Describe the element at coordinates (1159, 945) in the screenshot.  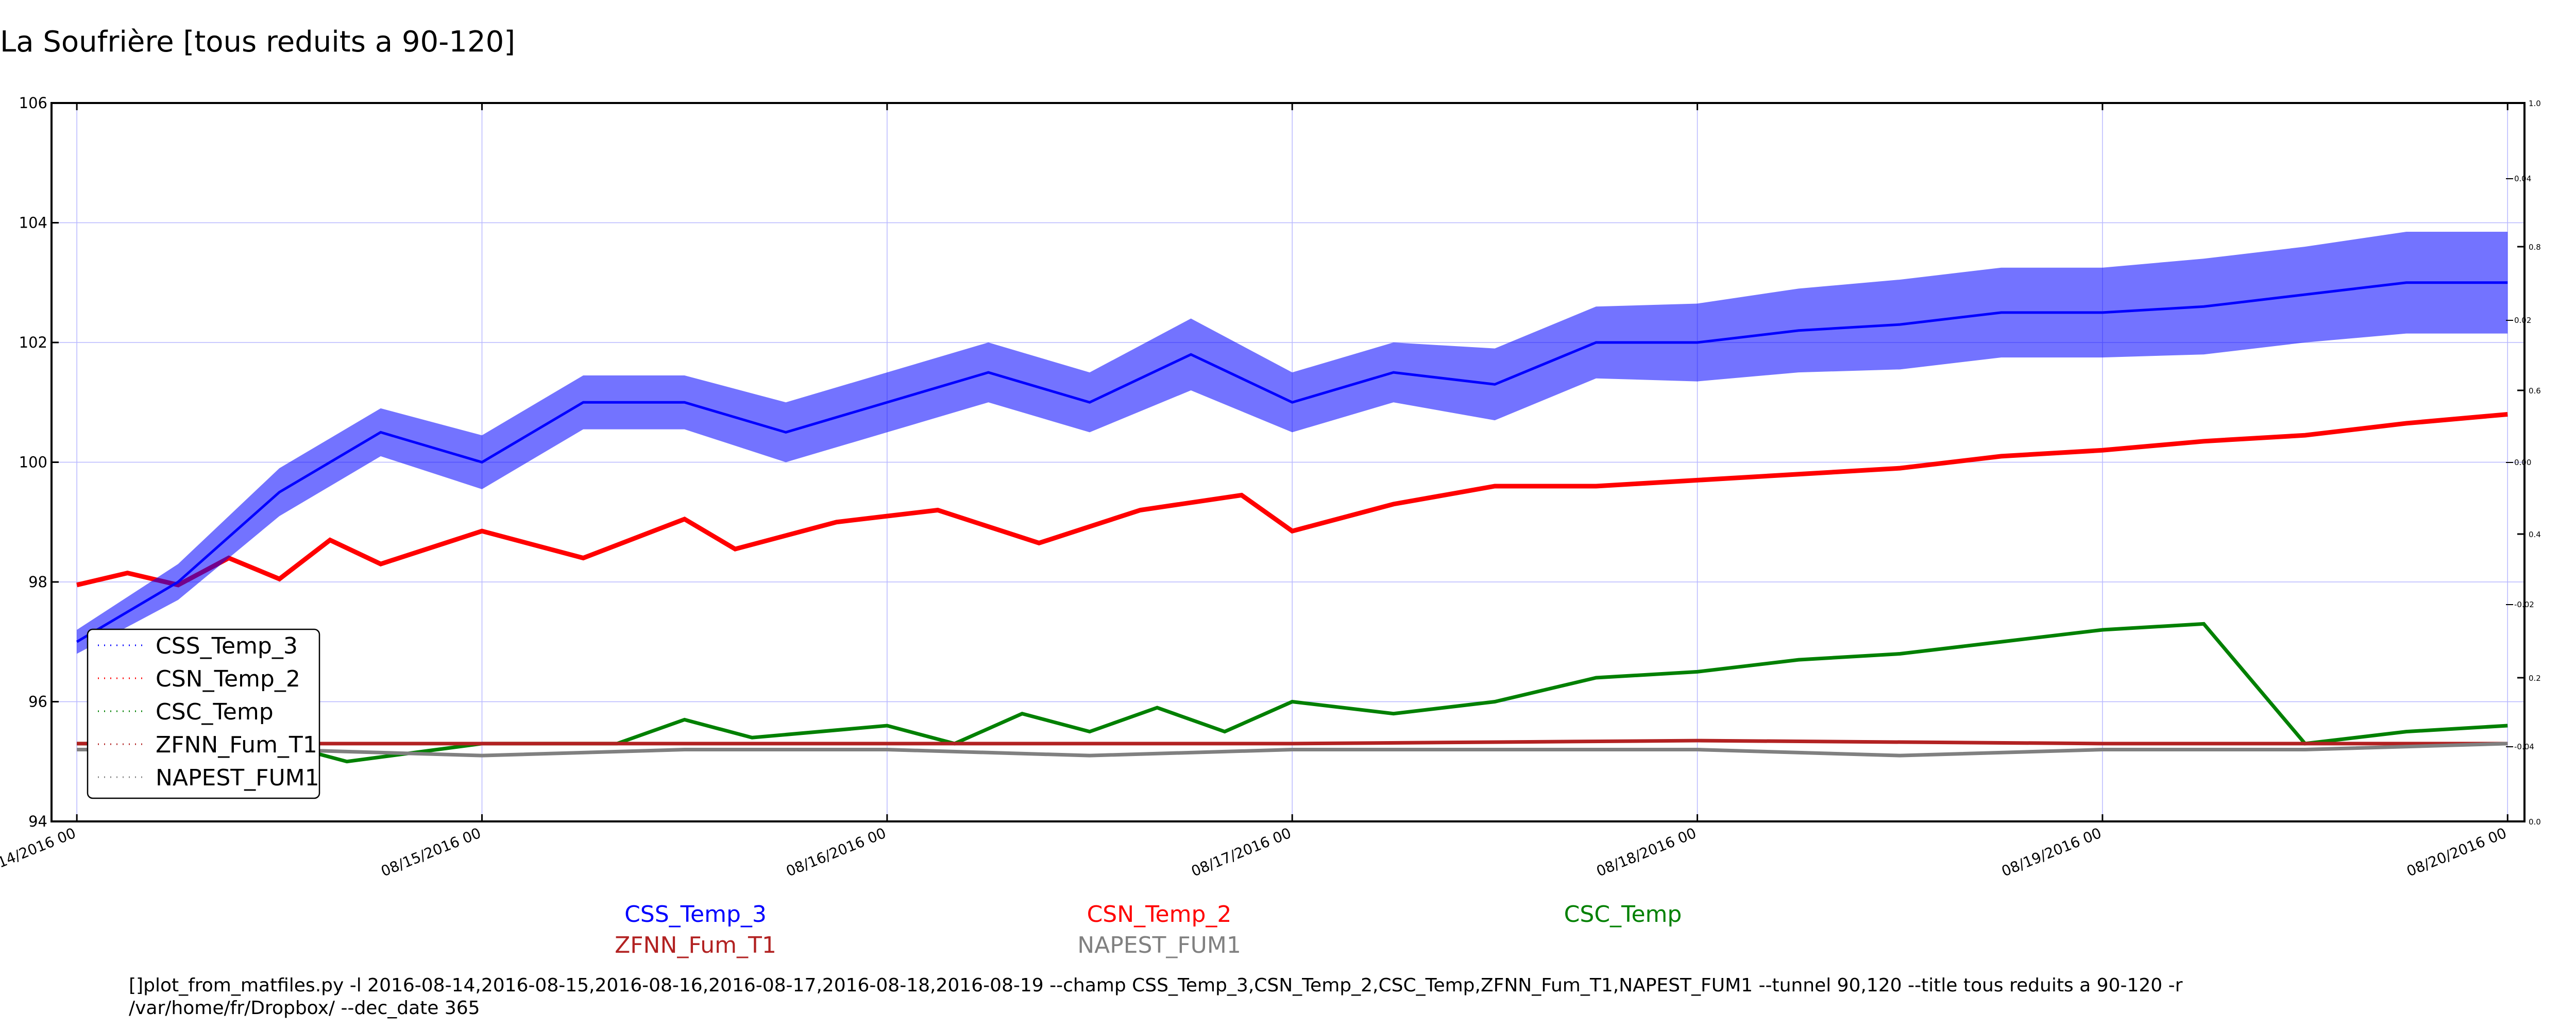
I see `series-label: NAPEST_FUM1` at that location.